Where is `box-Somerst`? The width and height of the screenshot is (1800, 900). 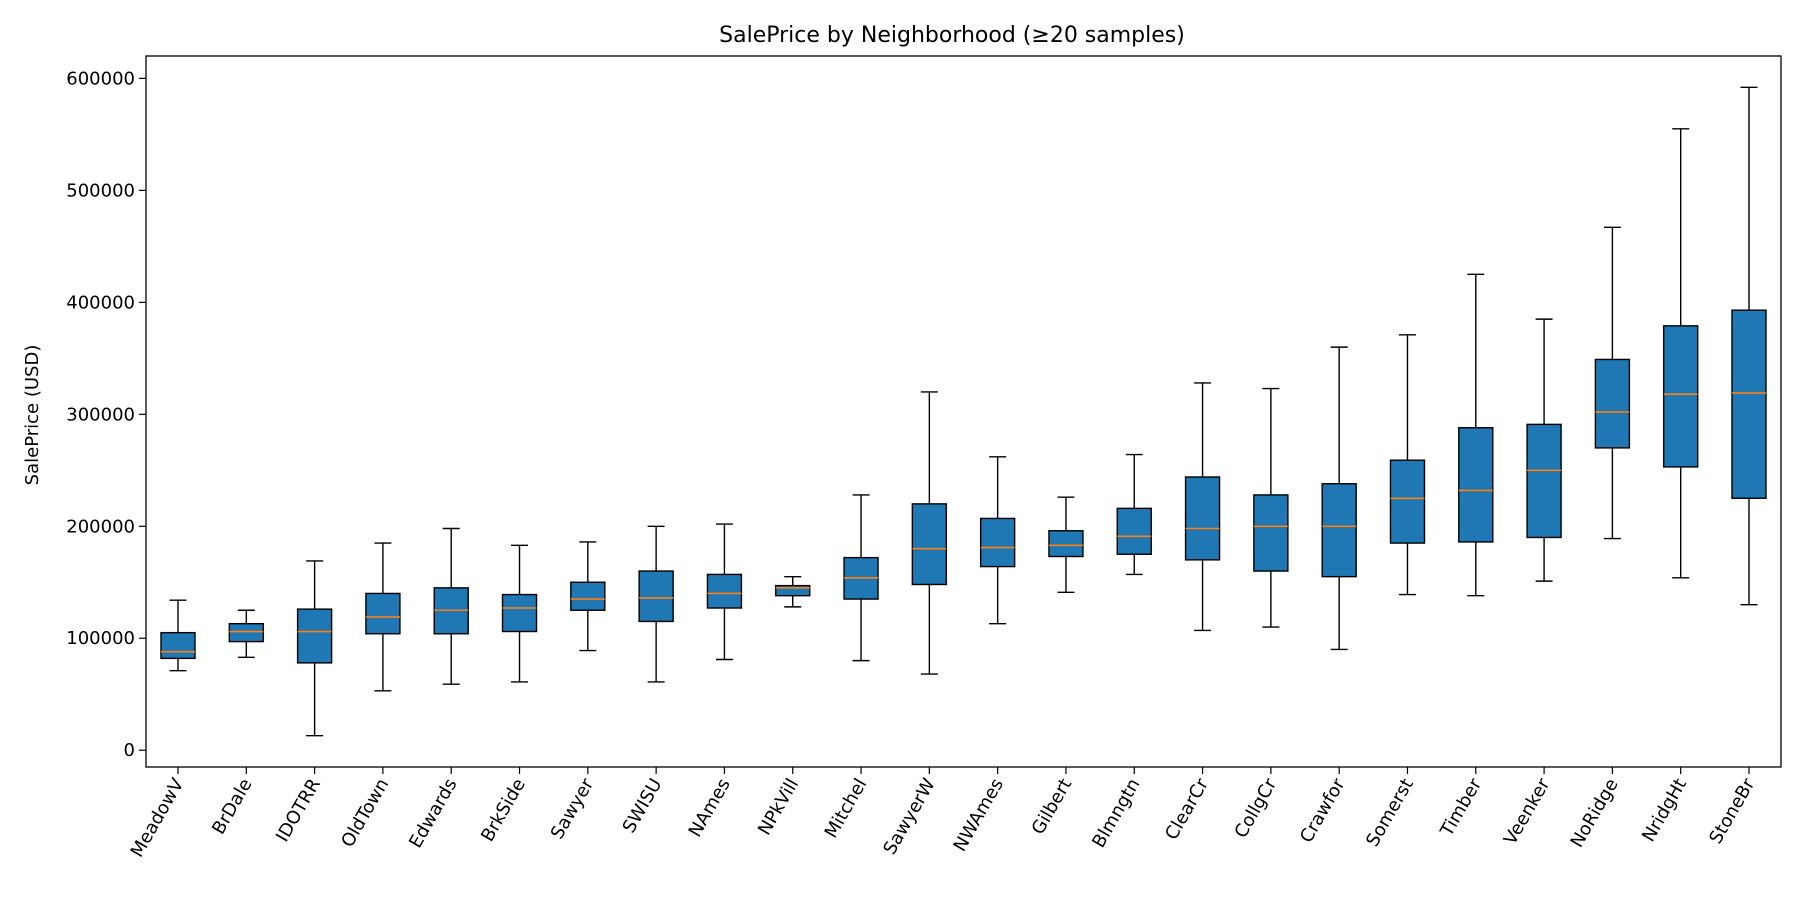 box-Somerst is located at coordinates (1407, 465).